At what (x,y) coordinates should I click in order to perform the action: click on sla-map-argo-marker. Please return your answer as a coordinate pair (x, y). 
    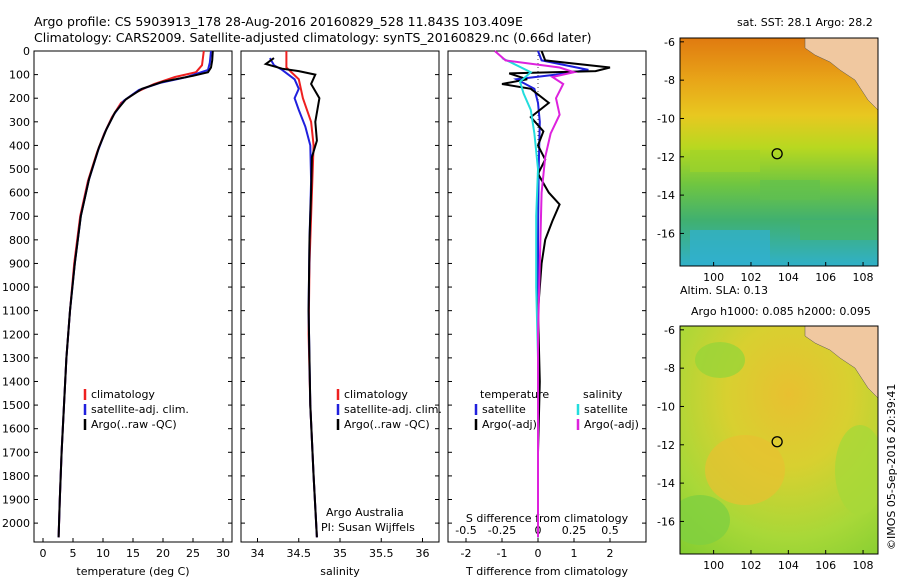
    Looking at the image, I should click on (777, 442).